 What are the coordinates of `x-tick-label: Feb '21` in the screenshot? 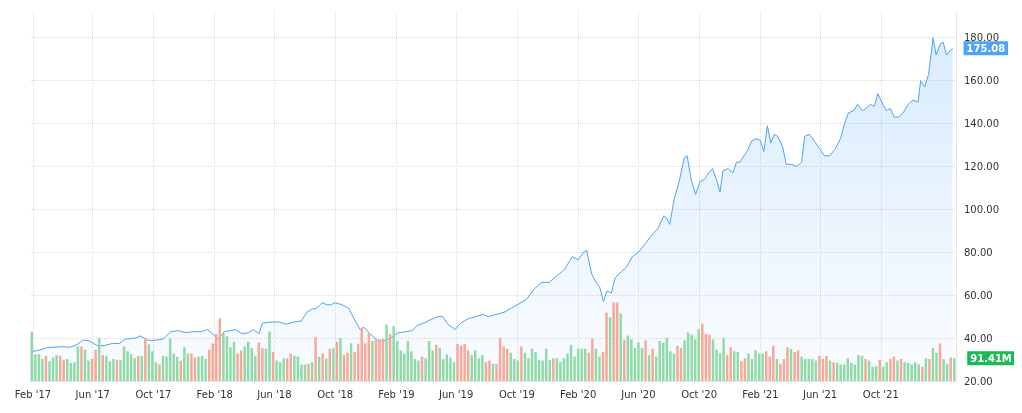 It's located at (760, 394).